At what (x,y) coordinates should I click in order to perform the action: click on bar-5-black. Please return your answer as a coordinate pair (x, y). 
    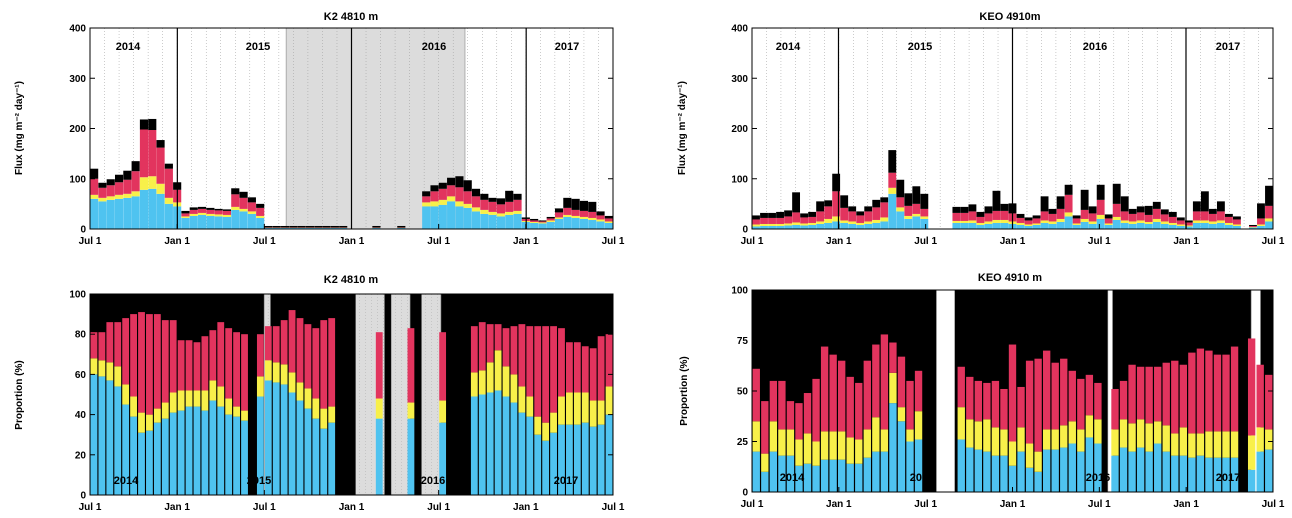
    Looking at the image, I should click on (135, 166).